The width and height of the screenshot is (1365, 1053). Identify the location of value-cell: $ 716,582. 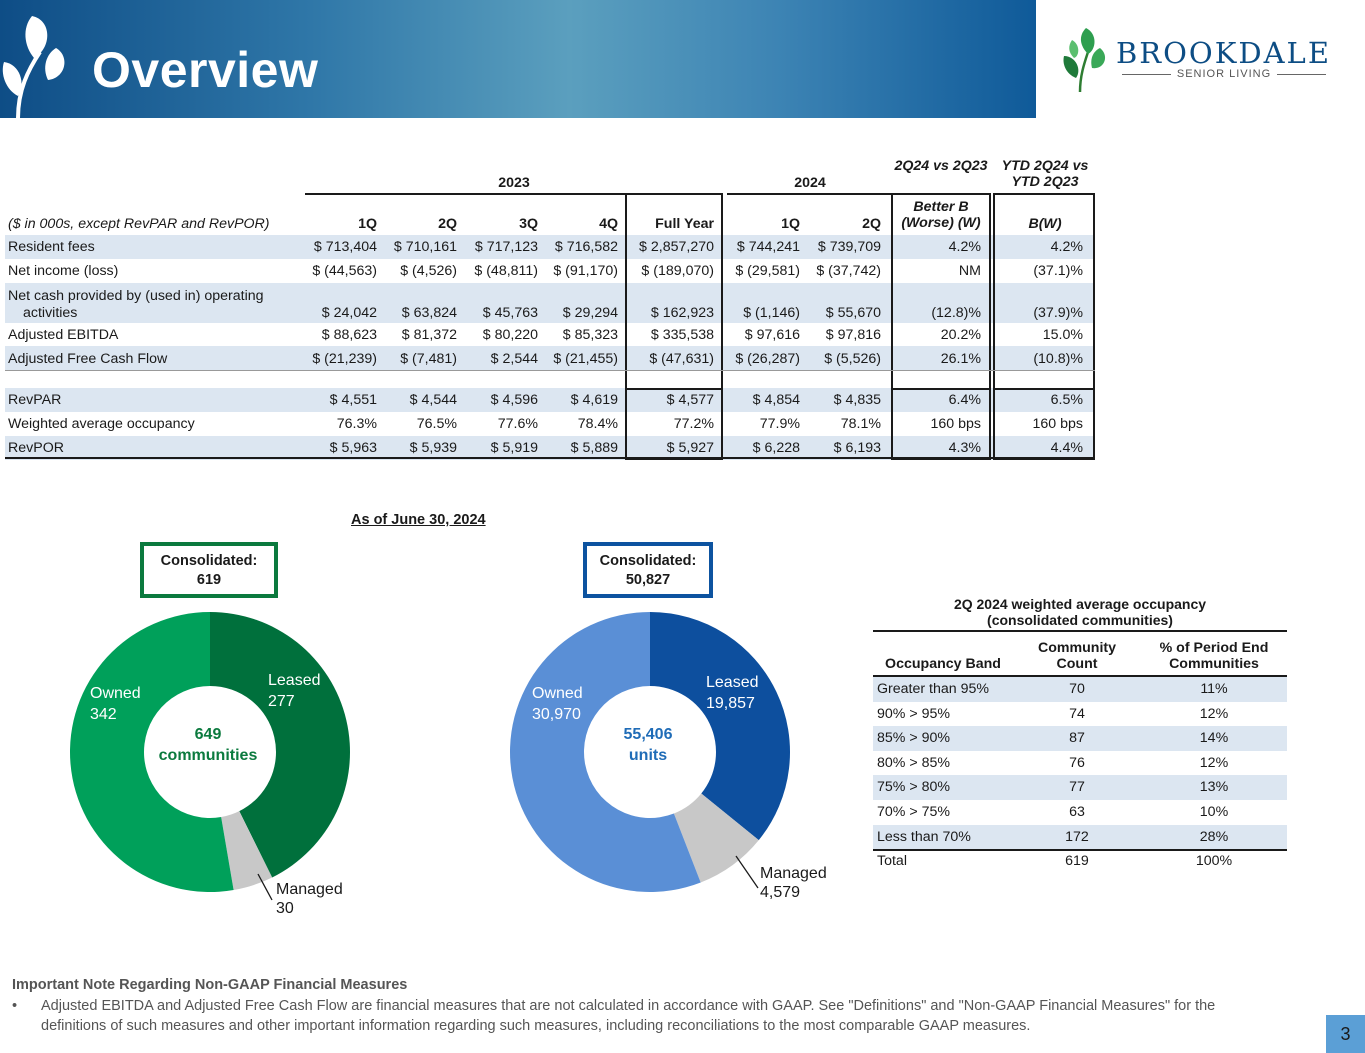
(586, 247).